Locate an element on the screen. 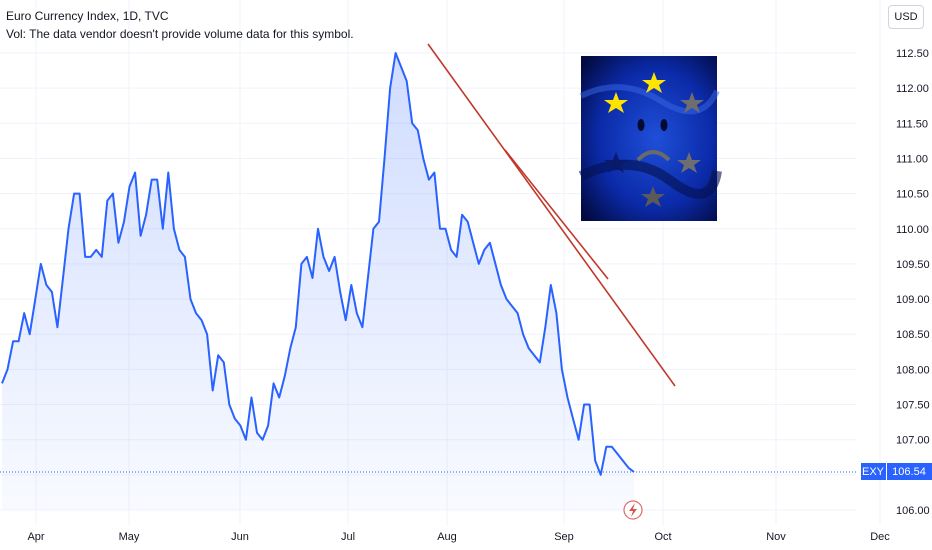 The width and height of the screenshot is (932, 550). x-tick-label: Nov is located at coordinates (776, 537).